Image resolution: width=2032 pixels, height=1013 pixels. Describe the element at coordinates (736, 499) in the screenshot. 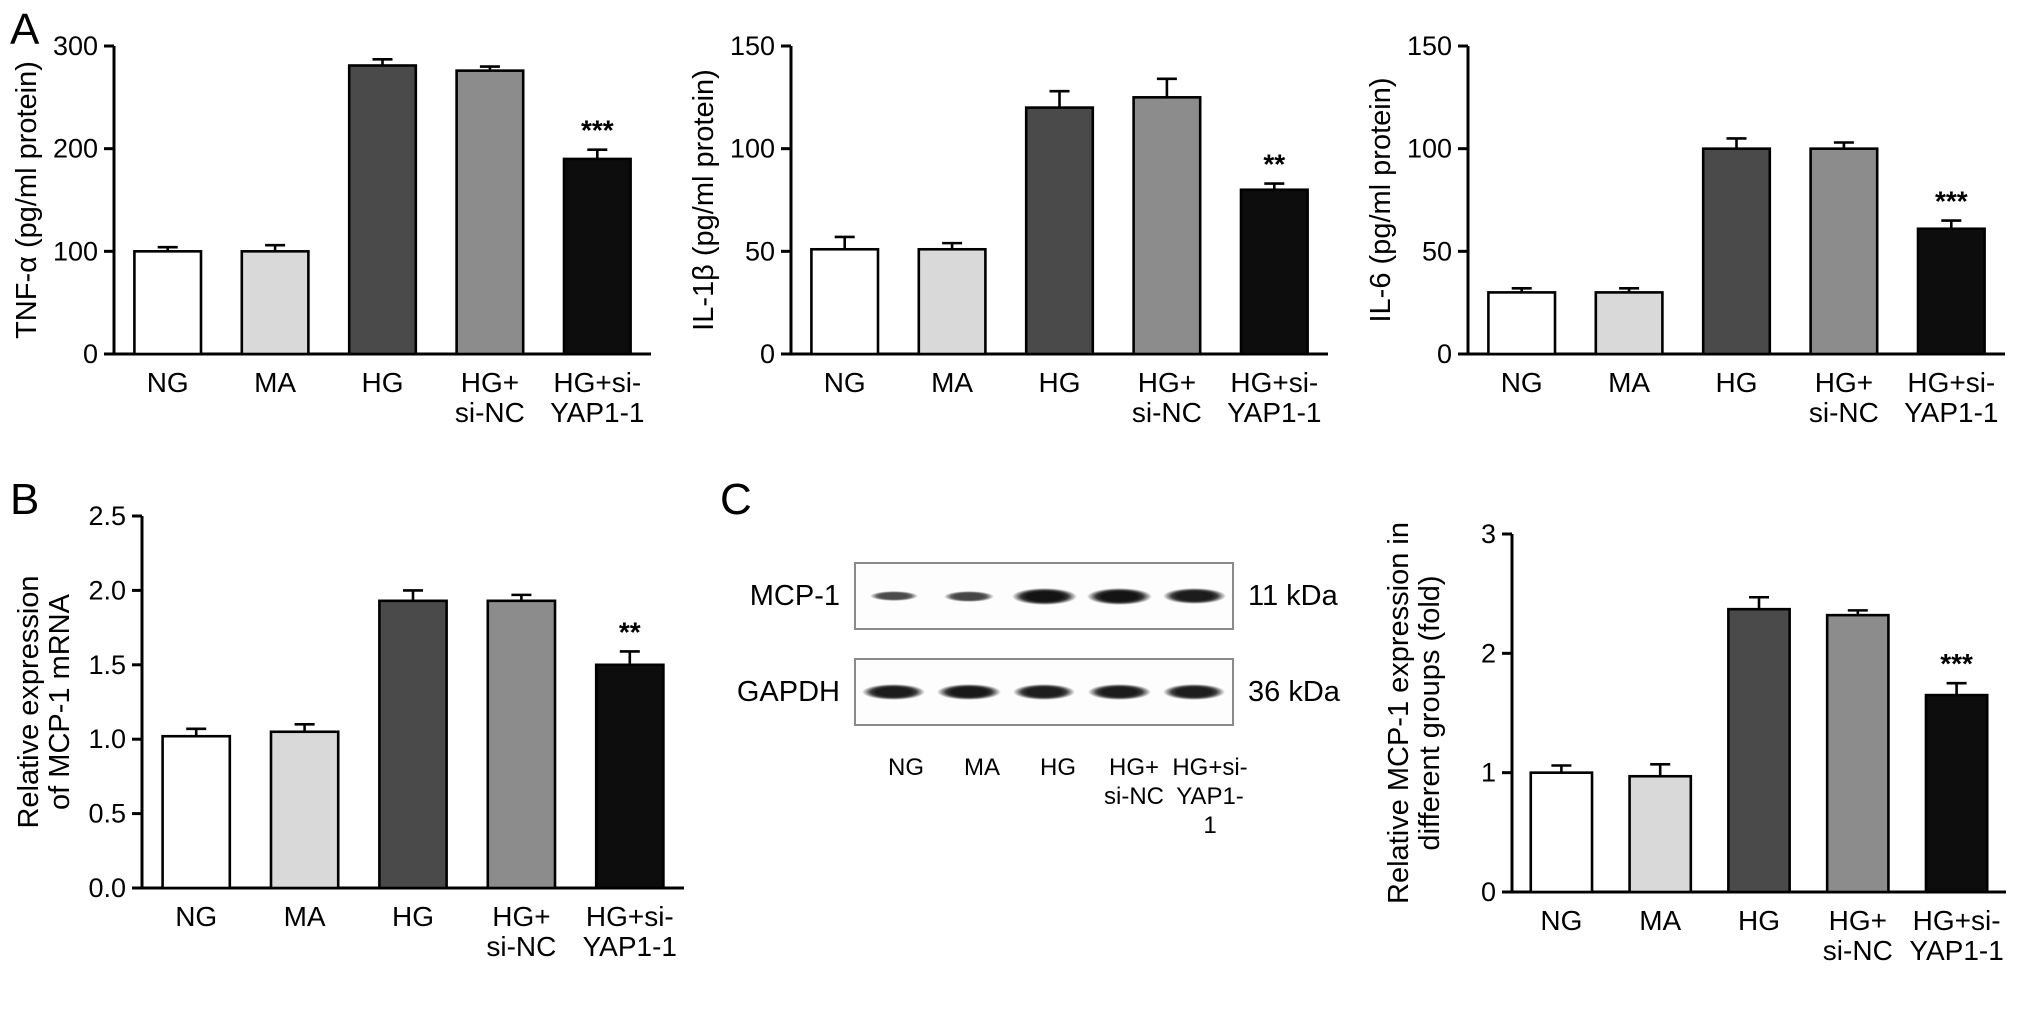

I see `panel-c-label: C` at that location.